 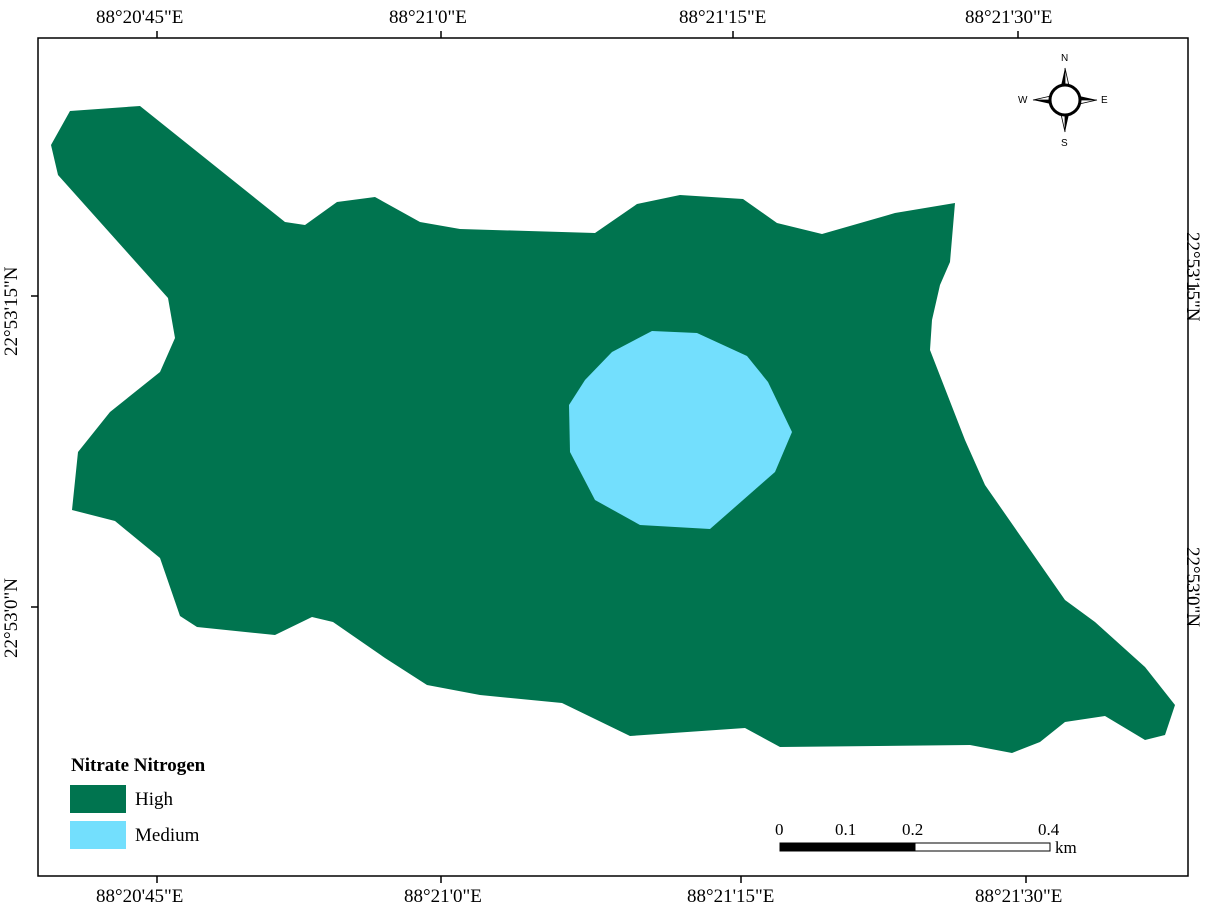 I want to click on compass-west-label: W, so click(x=1023, y=100).